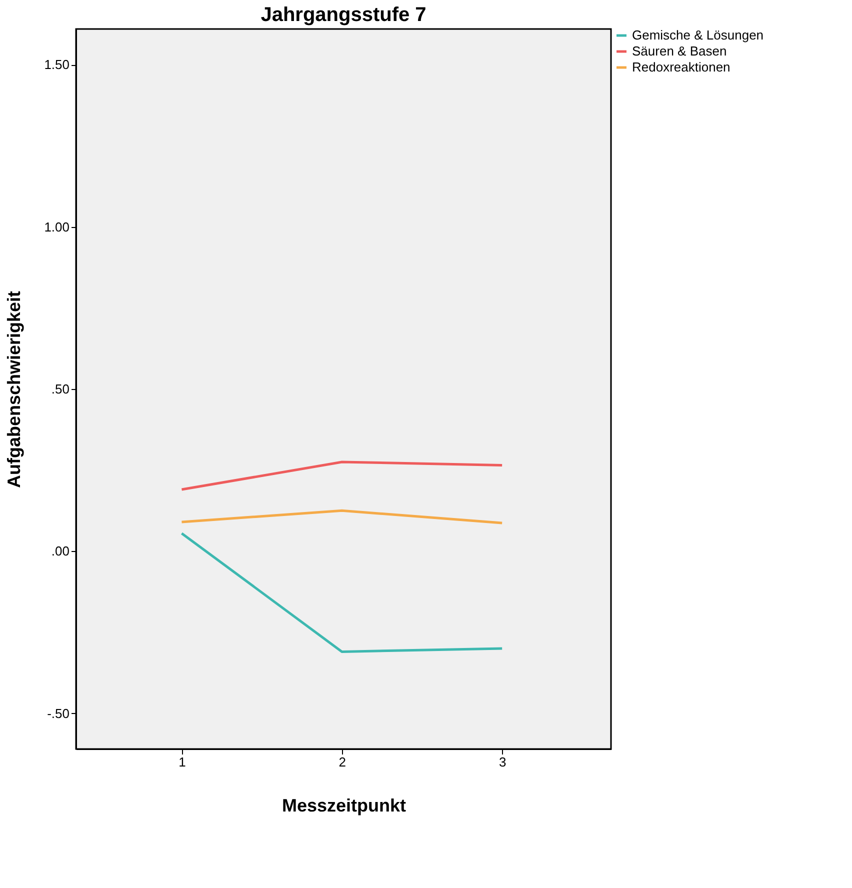 Image resolution: width=852 pixels, height=888 pixels. Describe the element at coordinates (342, 762) in the screenshot. I see `x-tick-label: 2` at that location.